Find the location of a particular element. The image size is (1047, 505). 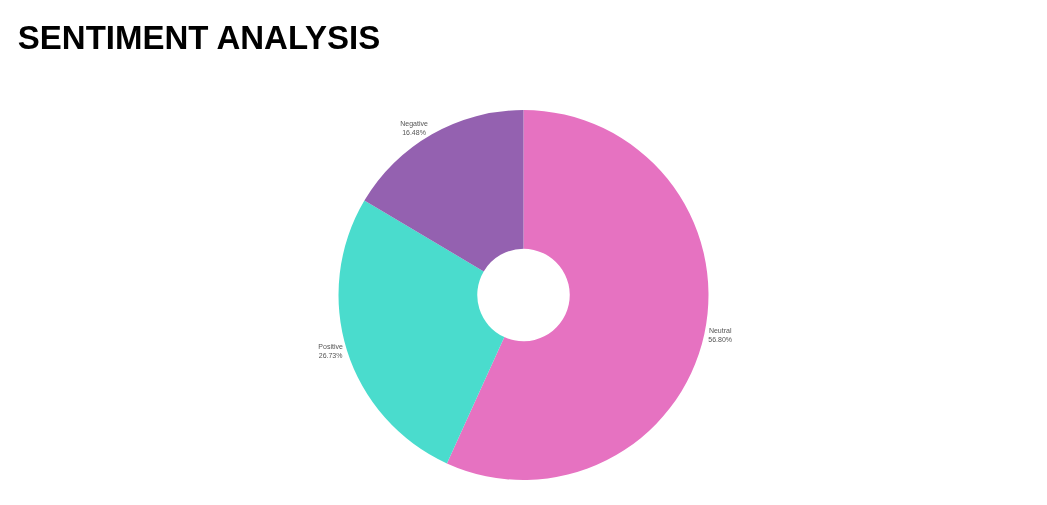

donut-slice is located at coordinates (444, 191).